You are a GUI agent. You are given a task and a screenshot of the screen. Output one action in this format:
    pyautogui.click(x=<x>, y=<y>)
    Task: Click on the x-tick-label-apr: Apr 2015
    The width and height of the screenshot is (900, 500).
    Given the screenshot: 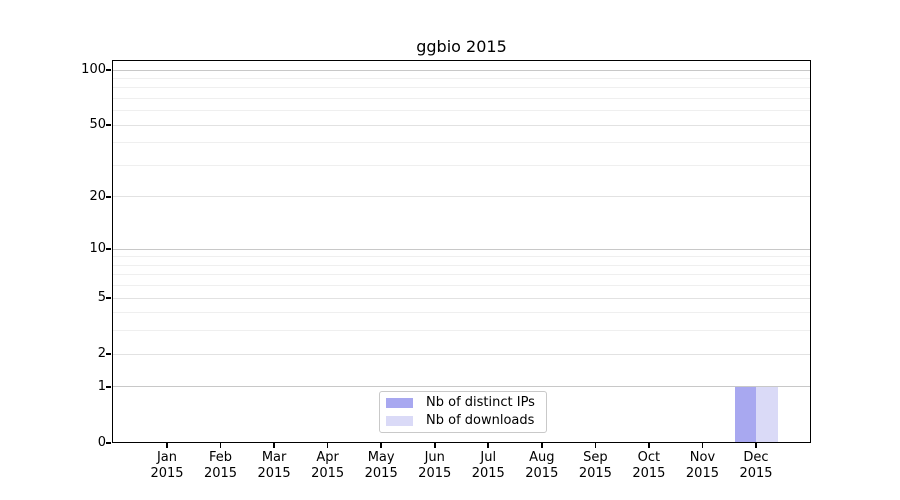 What is the action you would take?
    pyautogui.click(x=328, y=465)
    